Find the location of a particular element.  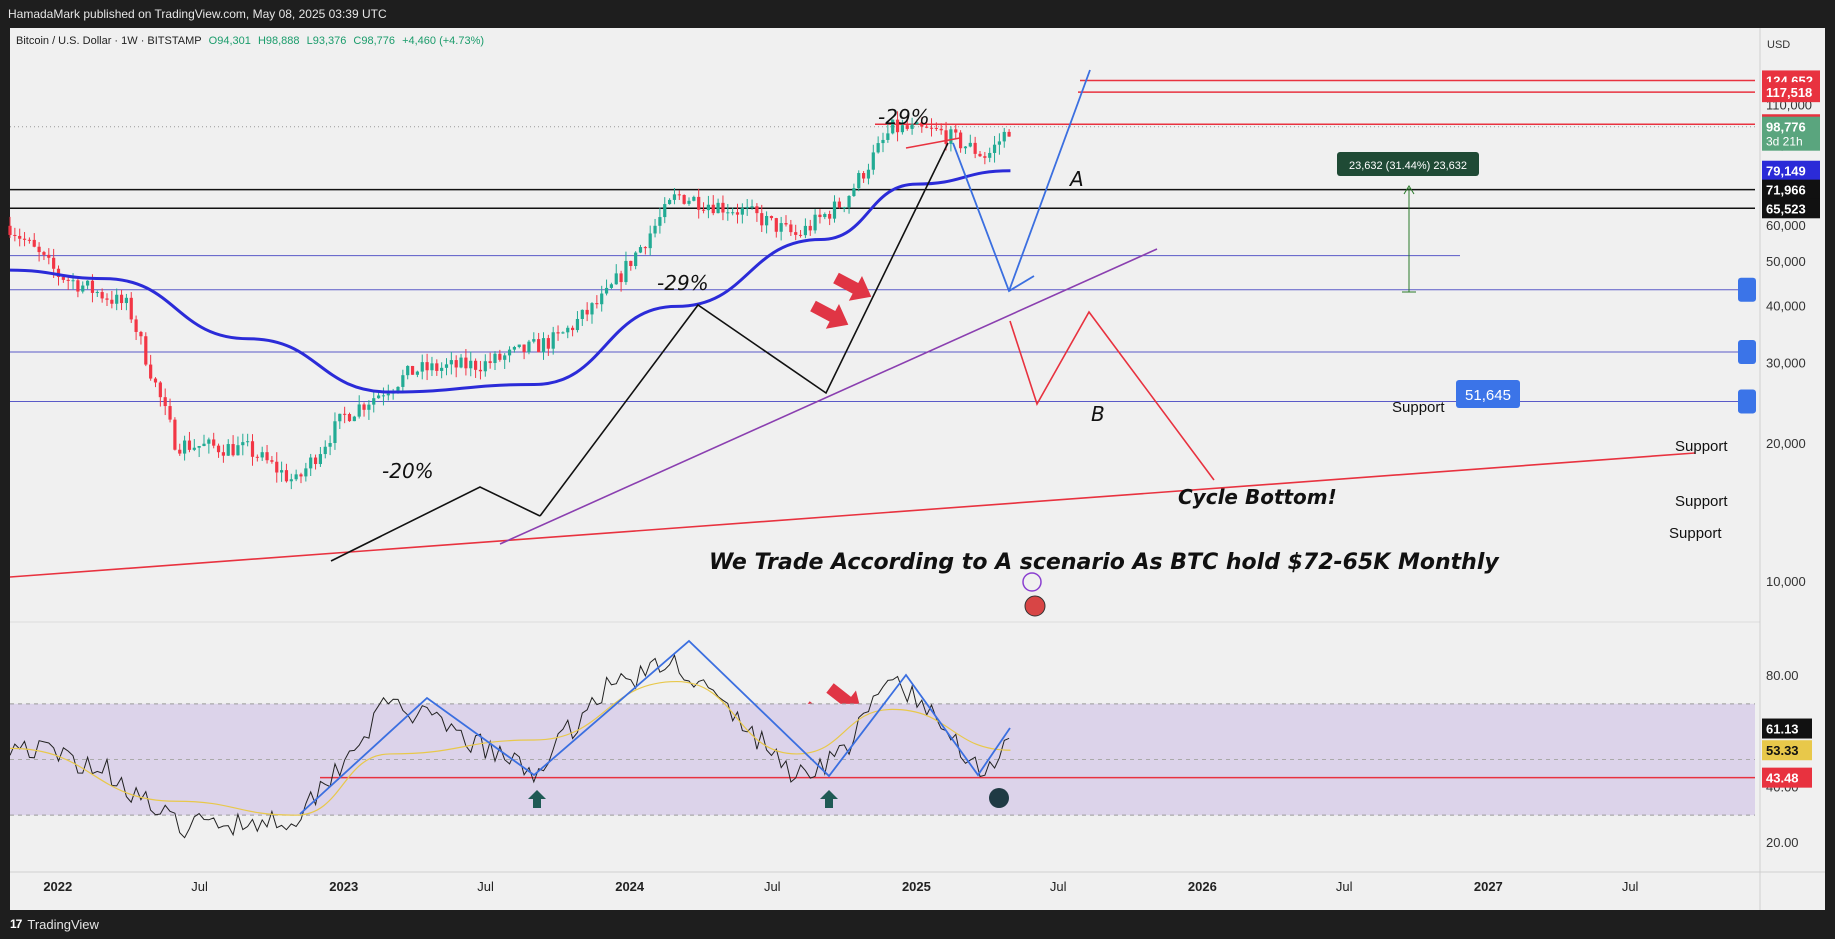

brand-name: TradingView is located at coordinates (63, 924).